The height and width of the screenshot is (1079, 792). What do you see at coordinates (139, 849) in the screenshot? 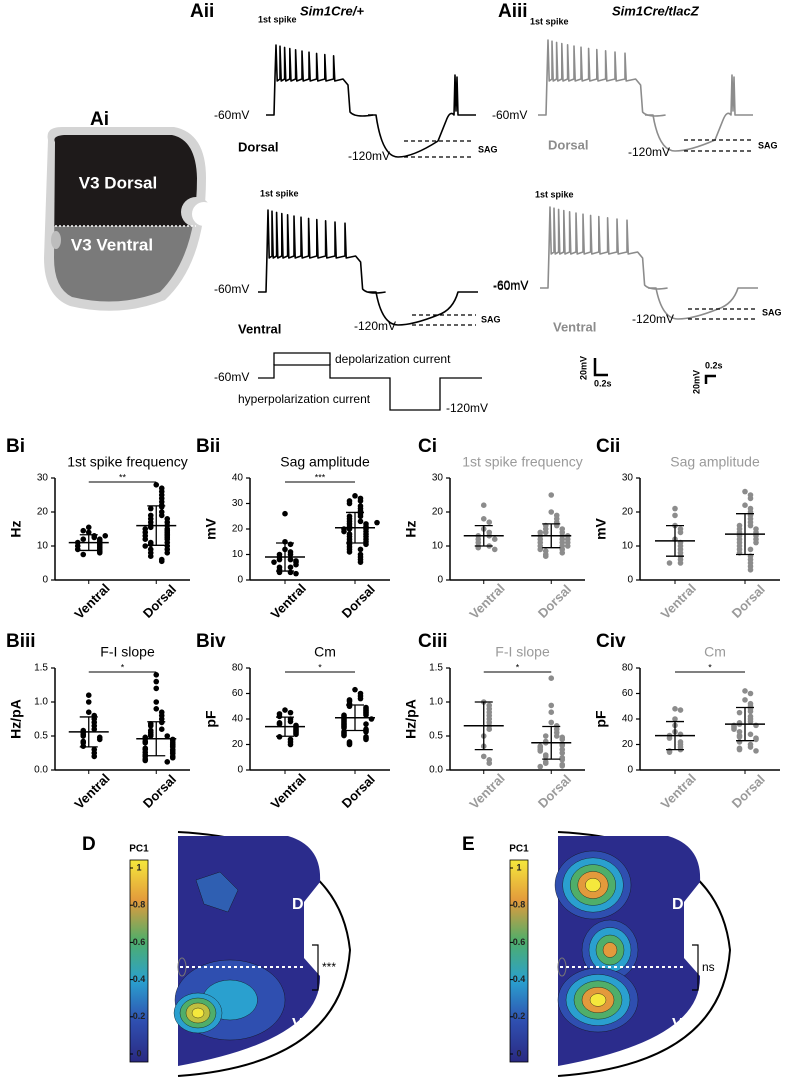
I see `colorbar-title: PC1` at bounding box center [139, 849].